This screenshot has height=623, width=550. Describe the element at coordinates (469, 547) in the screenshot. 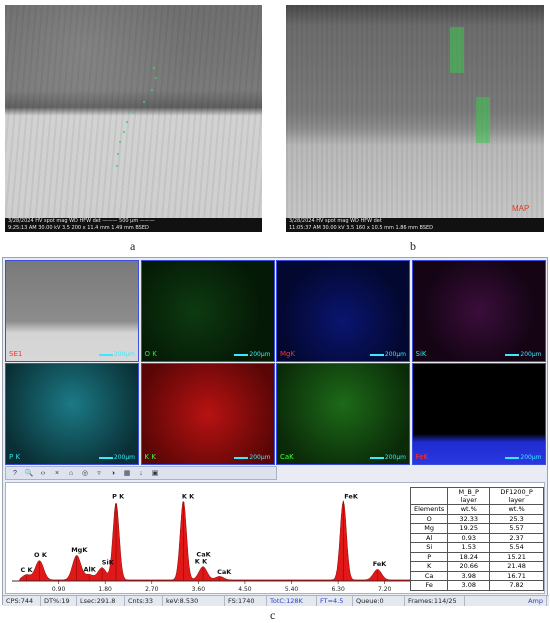

I see `value-cell: 1.53` at that location.